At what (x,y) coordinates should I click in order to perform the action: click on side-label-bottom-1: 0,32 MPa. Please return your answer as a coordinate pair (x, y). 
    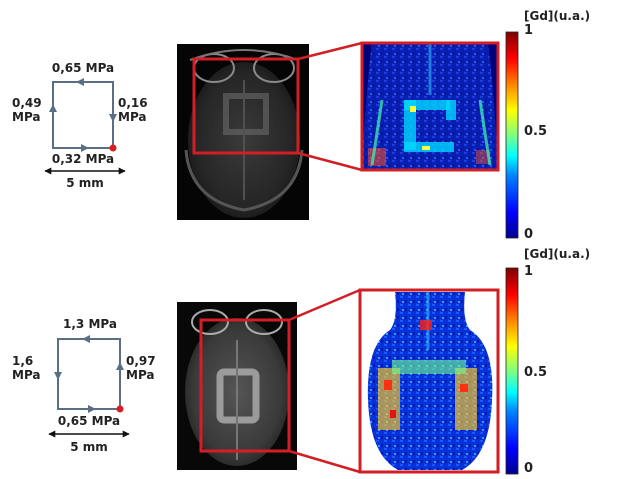
    Looking at the image, I should click on (83, 159).